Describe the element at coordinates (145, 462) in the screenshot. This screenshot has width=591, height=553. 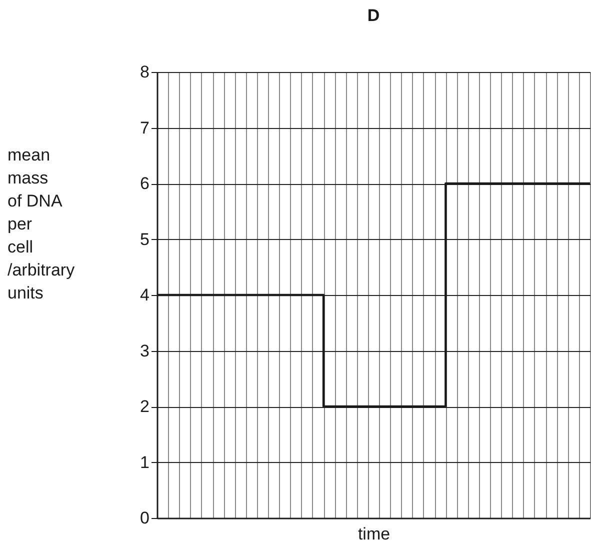
I see `y-tick-label: 1` at that location.